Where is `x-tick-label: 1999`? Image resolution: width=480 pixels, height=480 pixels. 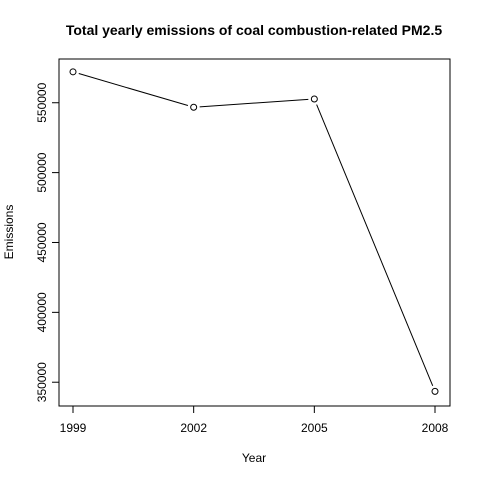
x-tick-label: 1999 is located at coordinates (73, 428).